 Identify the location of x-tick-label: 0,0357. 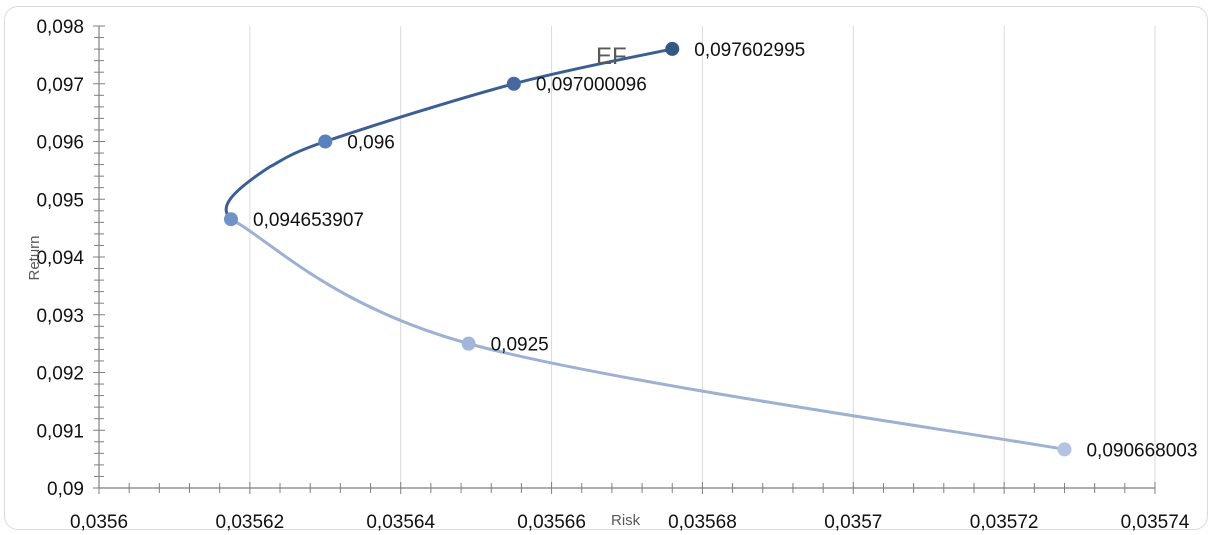
(853, 522).